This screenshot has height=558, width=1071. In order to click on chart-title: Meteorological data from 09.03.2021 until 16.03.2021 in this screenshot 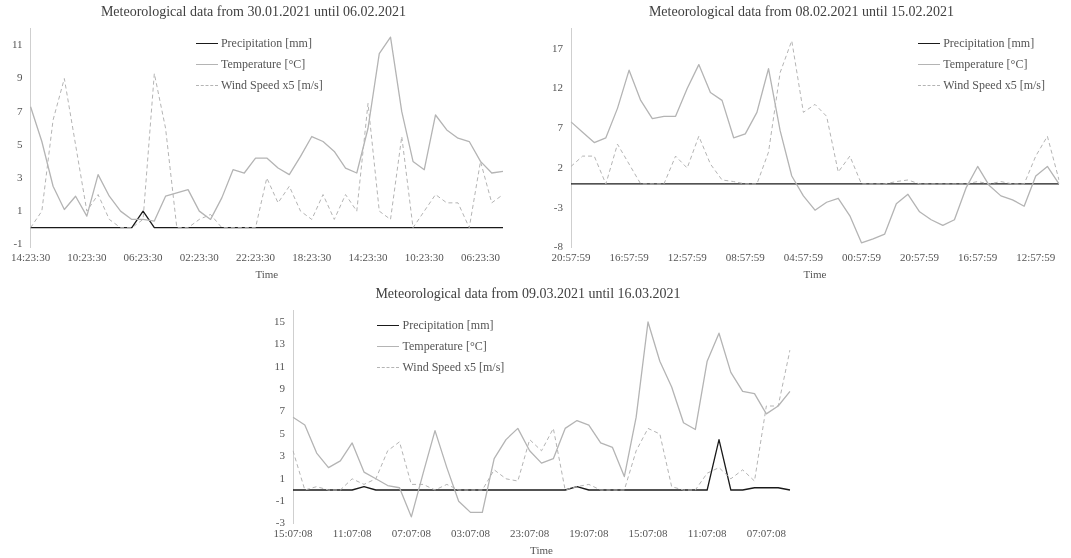, I will do `click(528, 294)`.